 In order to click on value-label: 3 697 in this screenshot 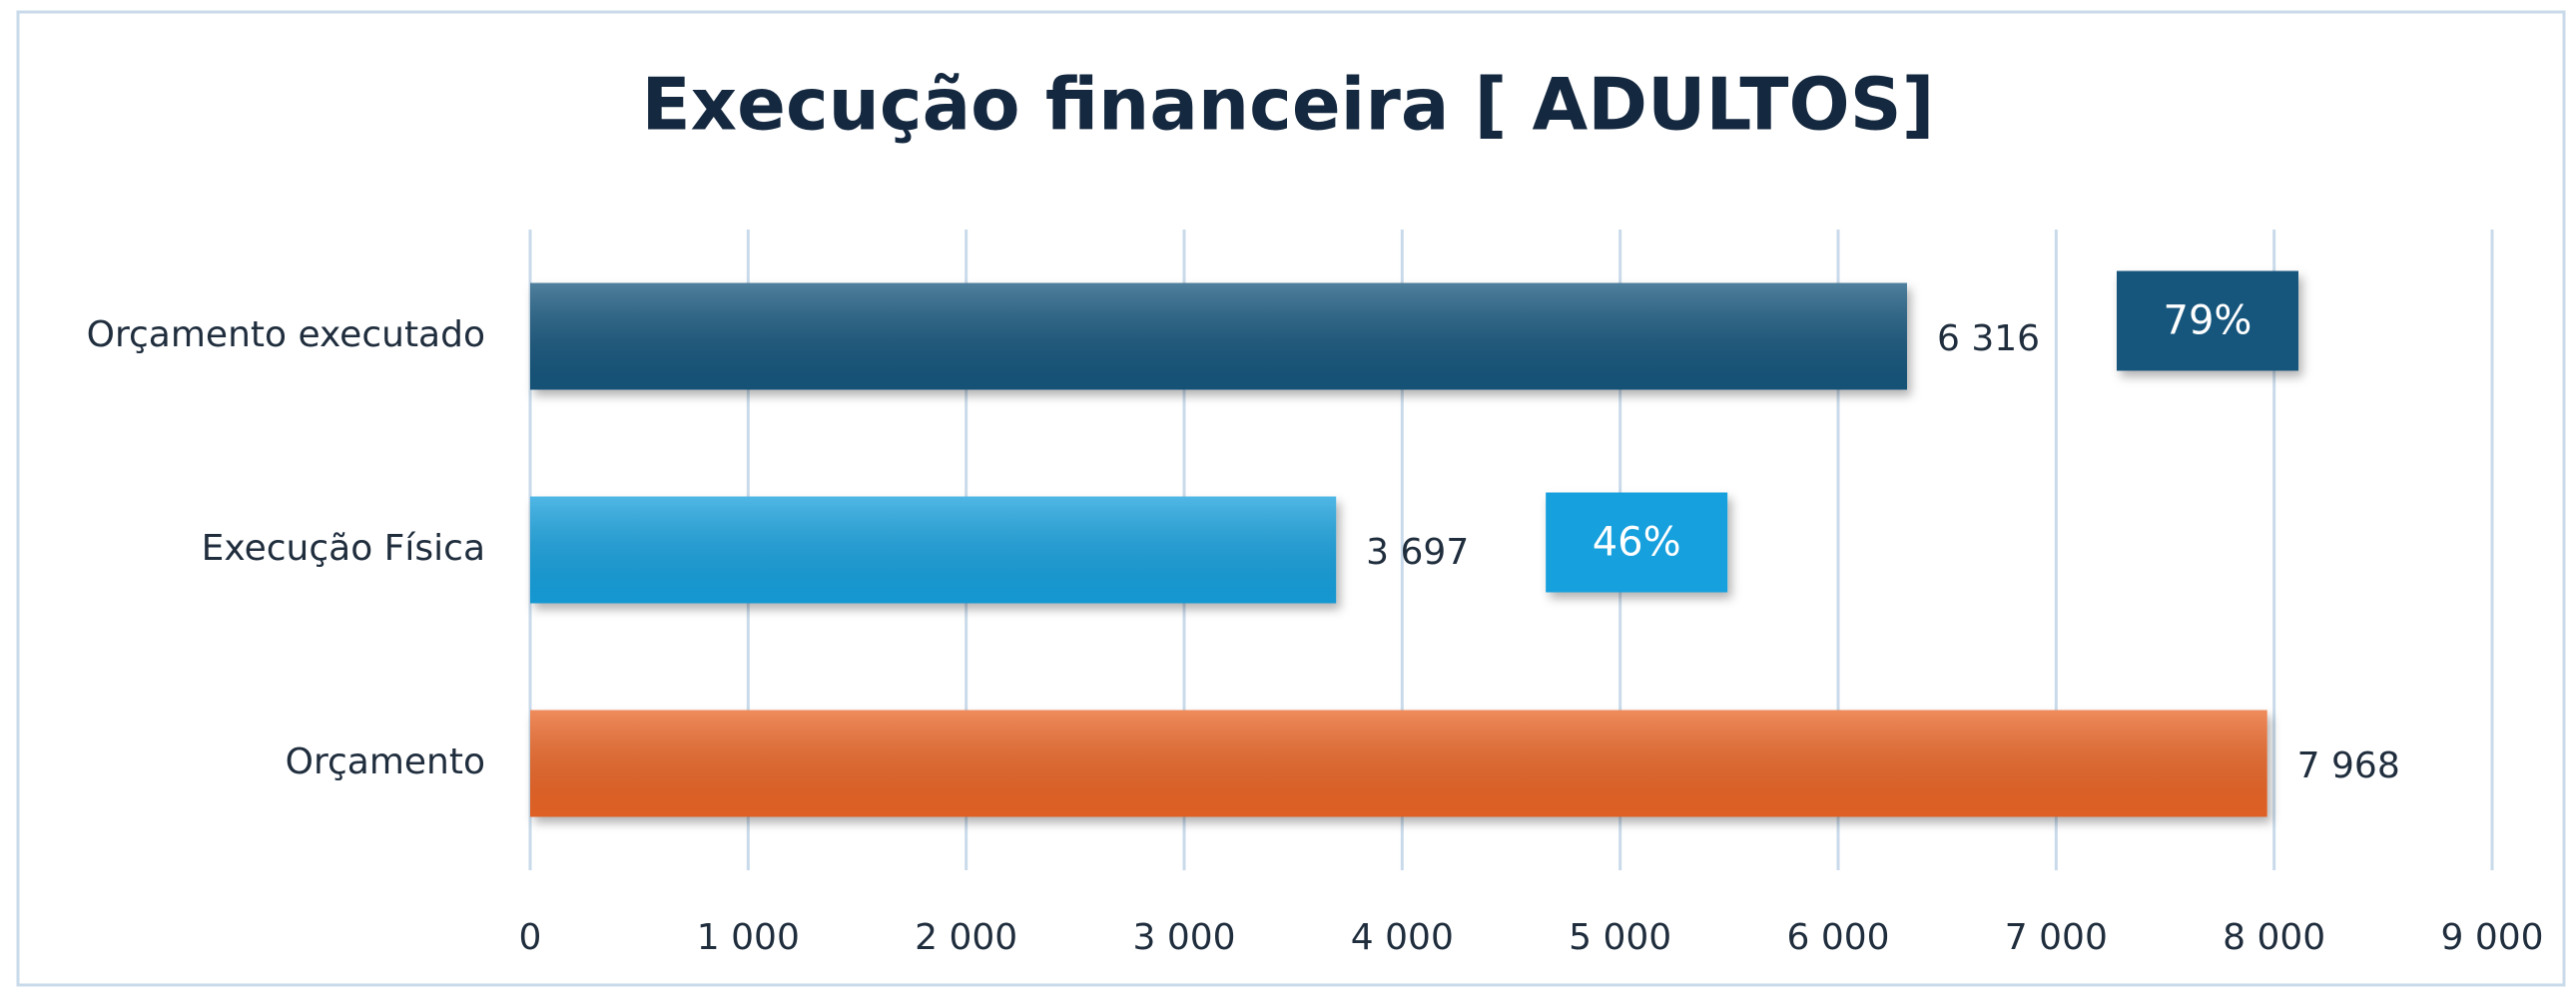, I will do `click(1417, 552)`.